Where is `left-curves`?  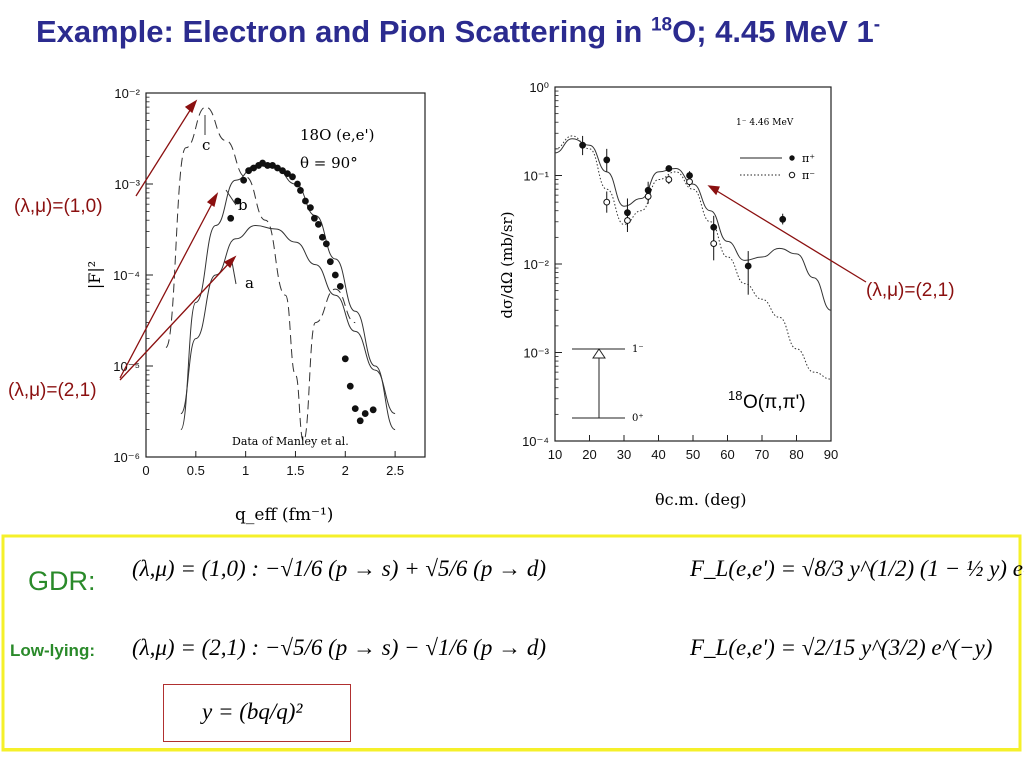
left-curves is located at coordinates (280, 274).